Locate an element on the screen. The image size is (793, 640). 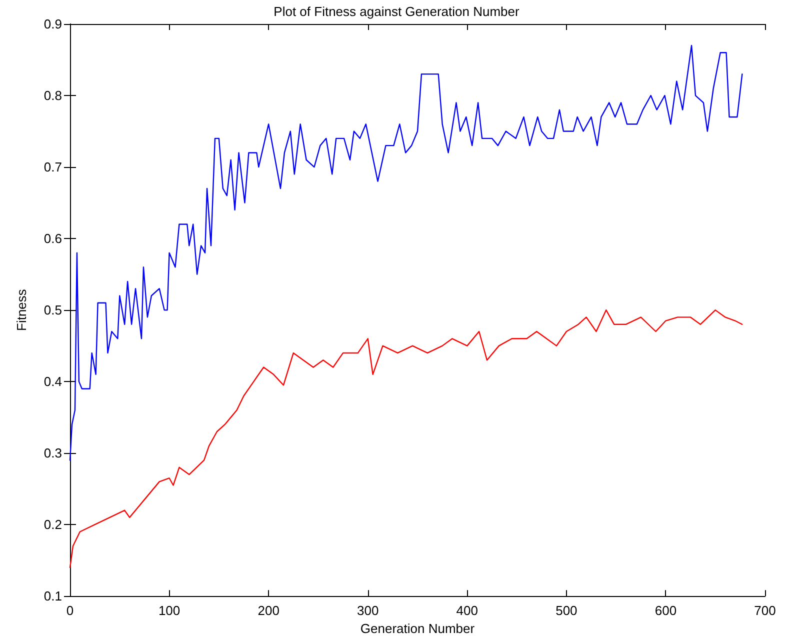
y-tick-label: 0.9 is located at coordinates (53, 24).